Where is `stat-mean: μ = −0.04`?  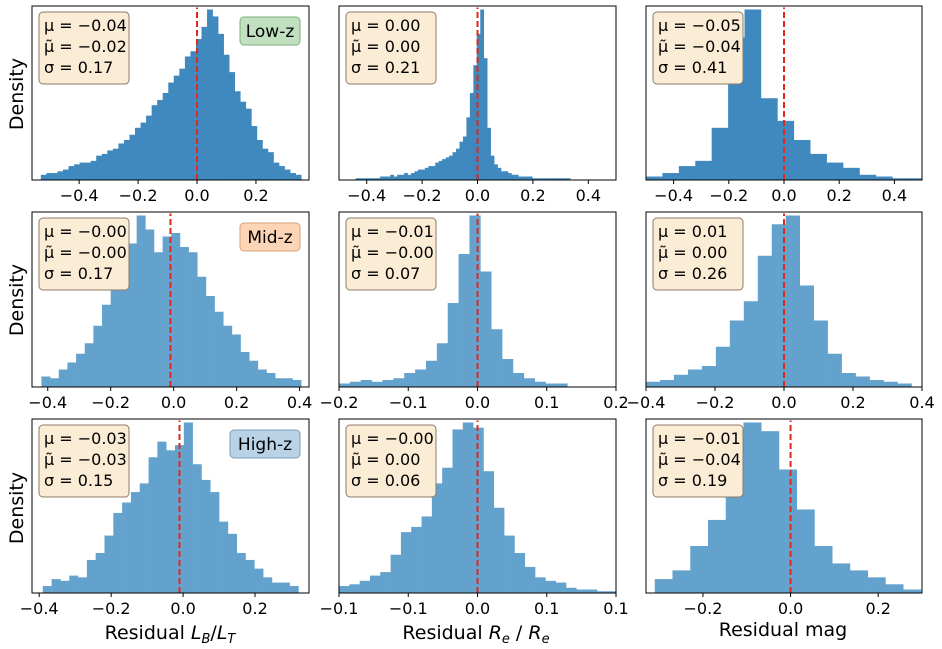 stat-mean: μ = −0.04 is located at coordinates (85, 25).